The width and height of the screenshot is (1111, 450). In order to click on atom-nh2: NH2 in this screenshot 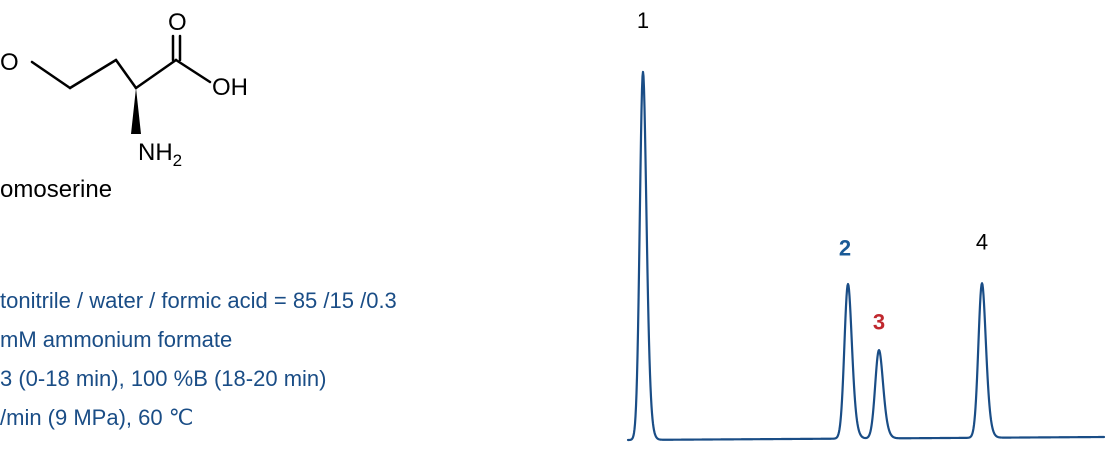, I will do `click(160, 154)`.